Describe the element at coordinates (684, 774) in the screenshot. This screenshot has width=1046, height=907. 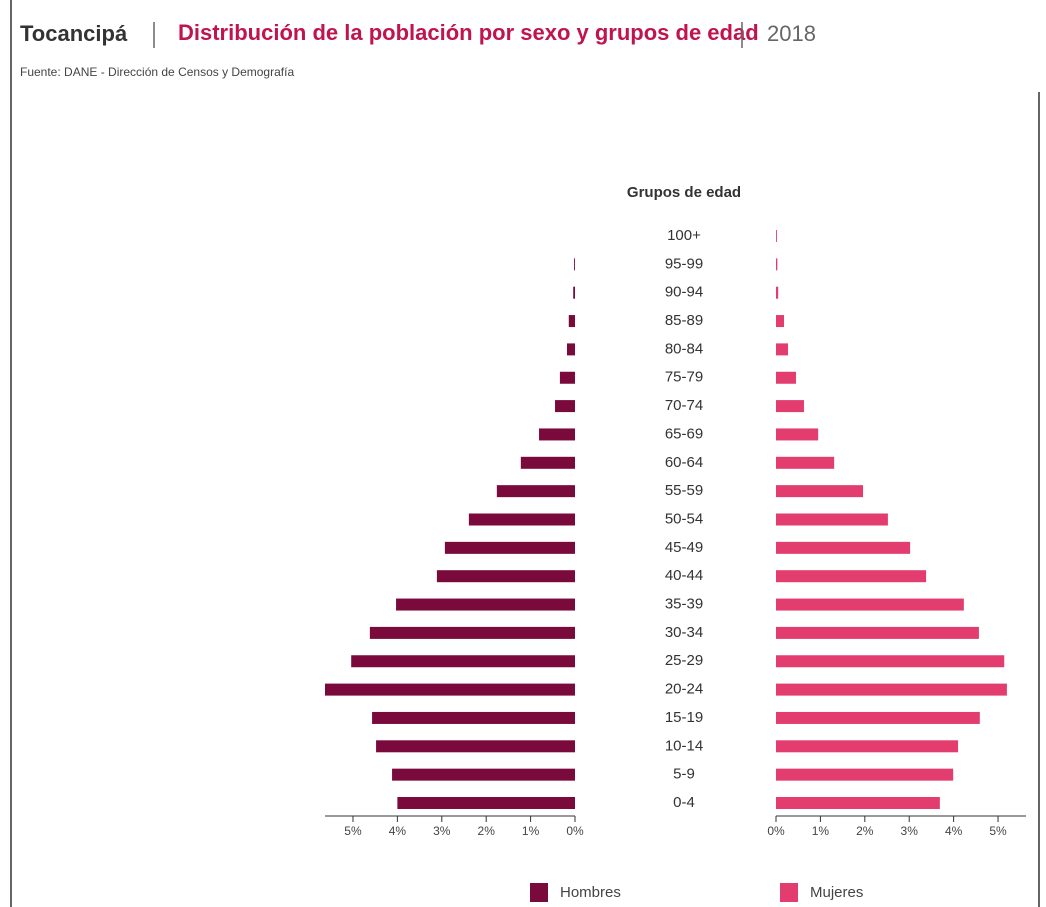
I see `category-label: 5-9` at that location.